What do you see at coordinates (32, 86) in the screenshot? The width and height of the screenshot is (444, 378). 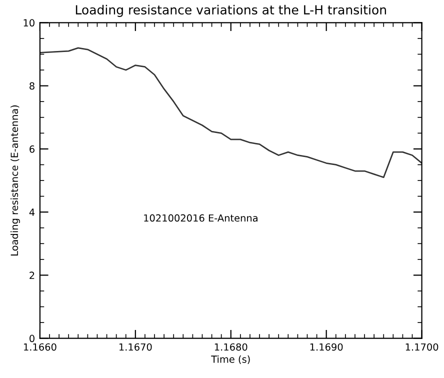 I see `y-tick-label: 8` at bounding box center [32, 86].